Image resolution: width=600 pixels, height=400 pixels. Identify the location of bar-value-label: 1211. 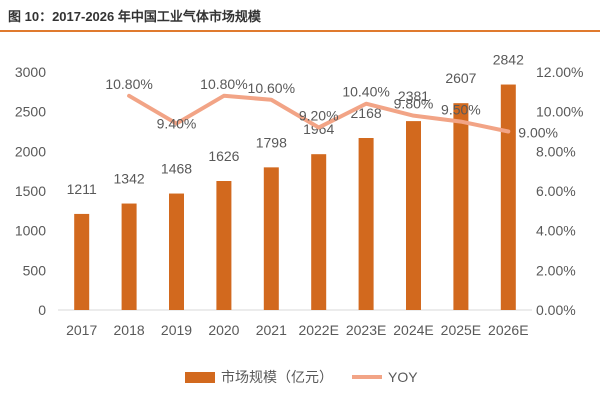
(82, 189).